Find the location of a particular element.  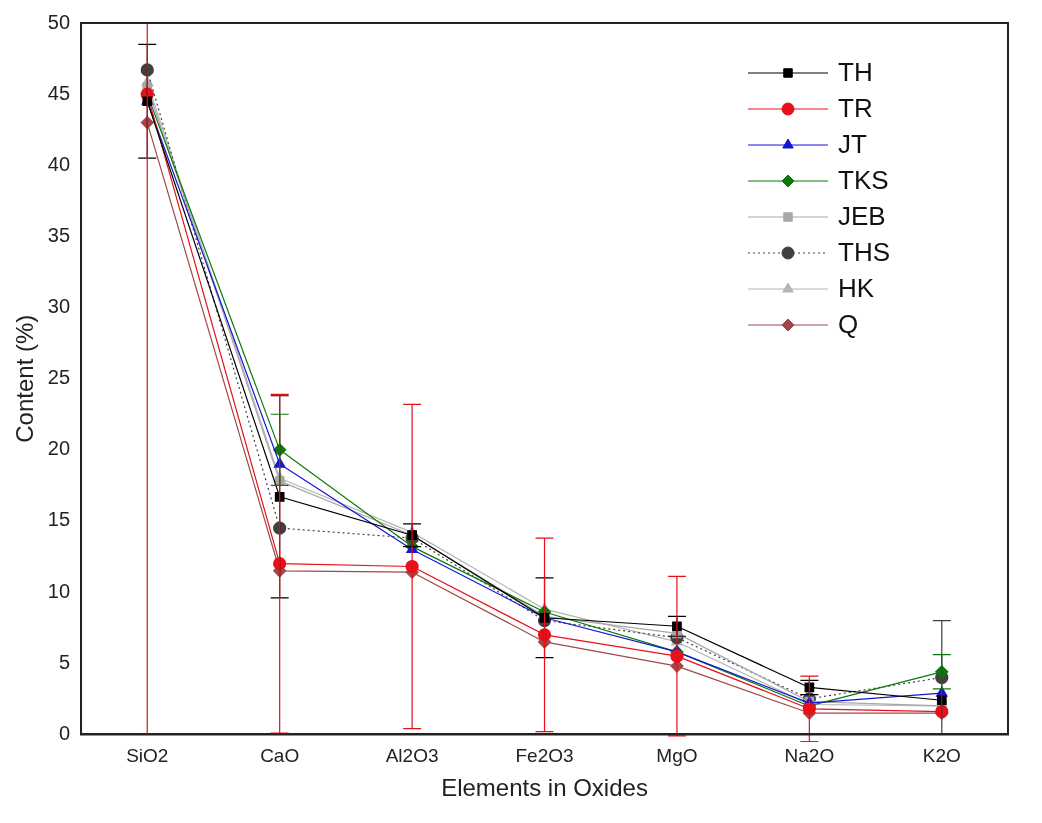

y-axis-title: Content (%) is located at coordinates (25, 378).